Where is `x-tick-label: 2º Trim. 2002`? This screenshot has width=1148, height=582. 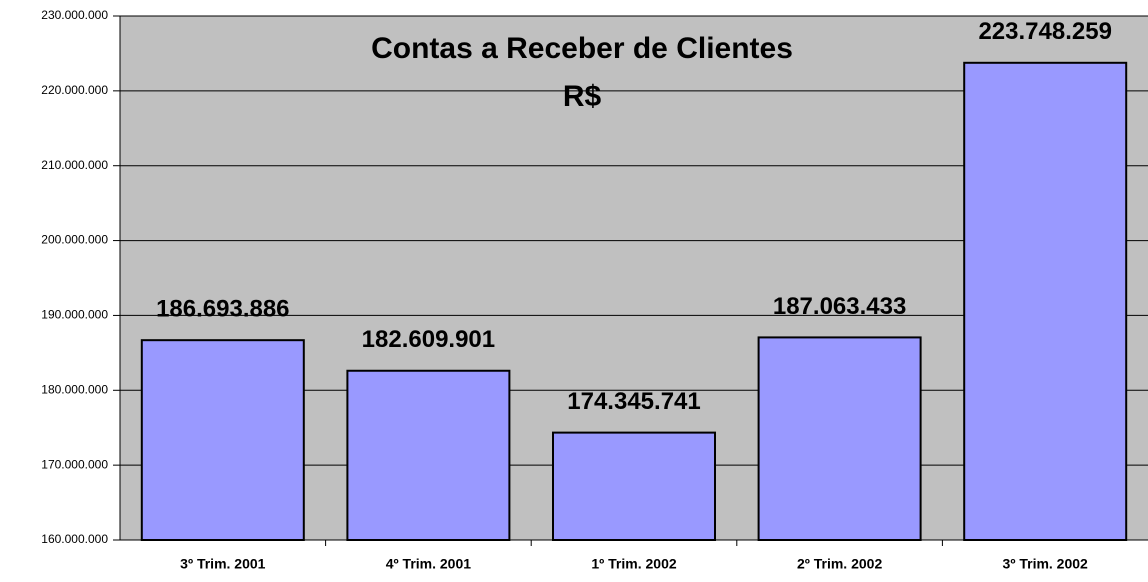
x-tick-label: 2º Trim. 2002 is located at coordinates (839, 564).